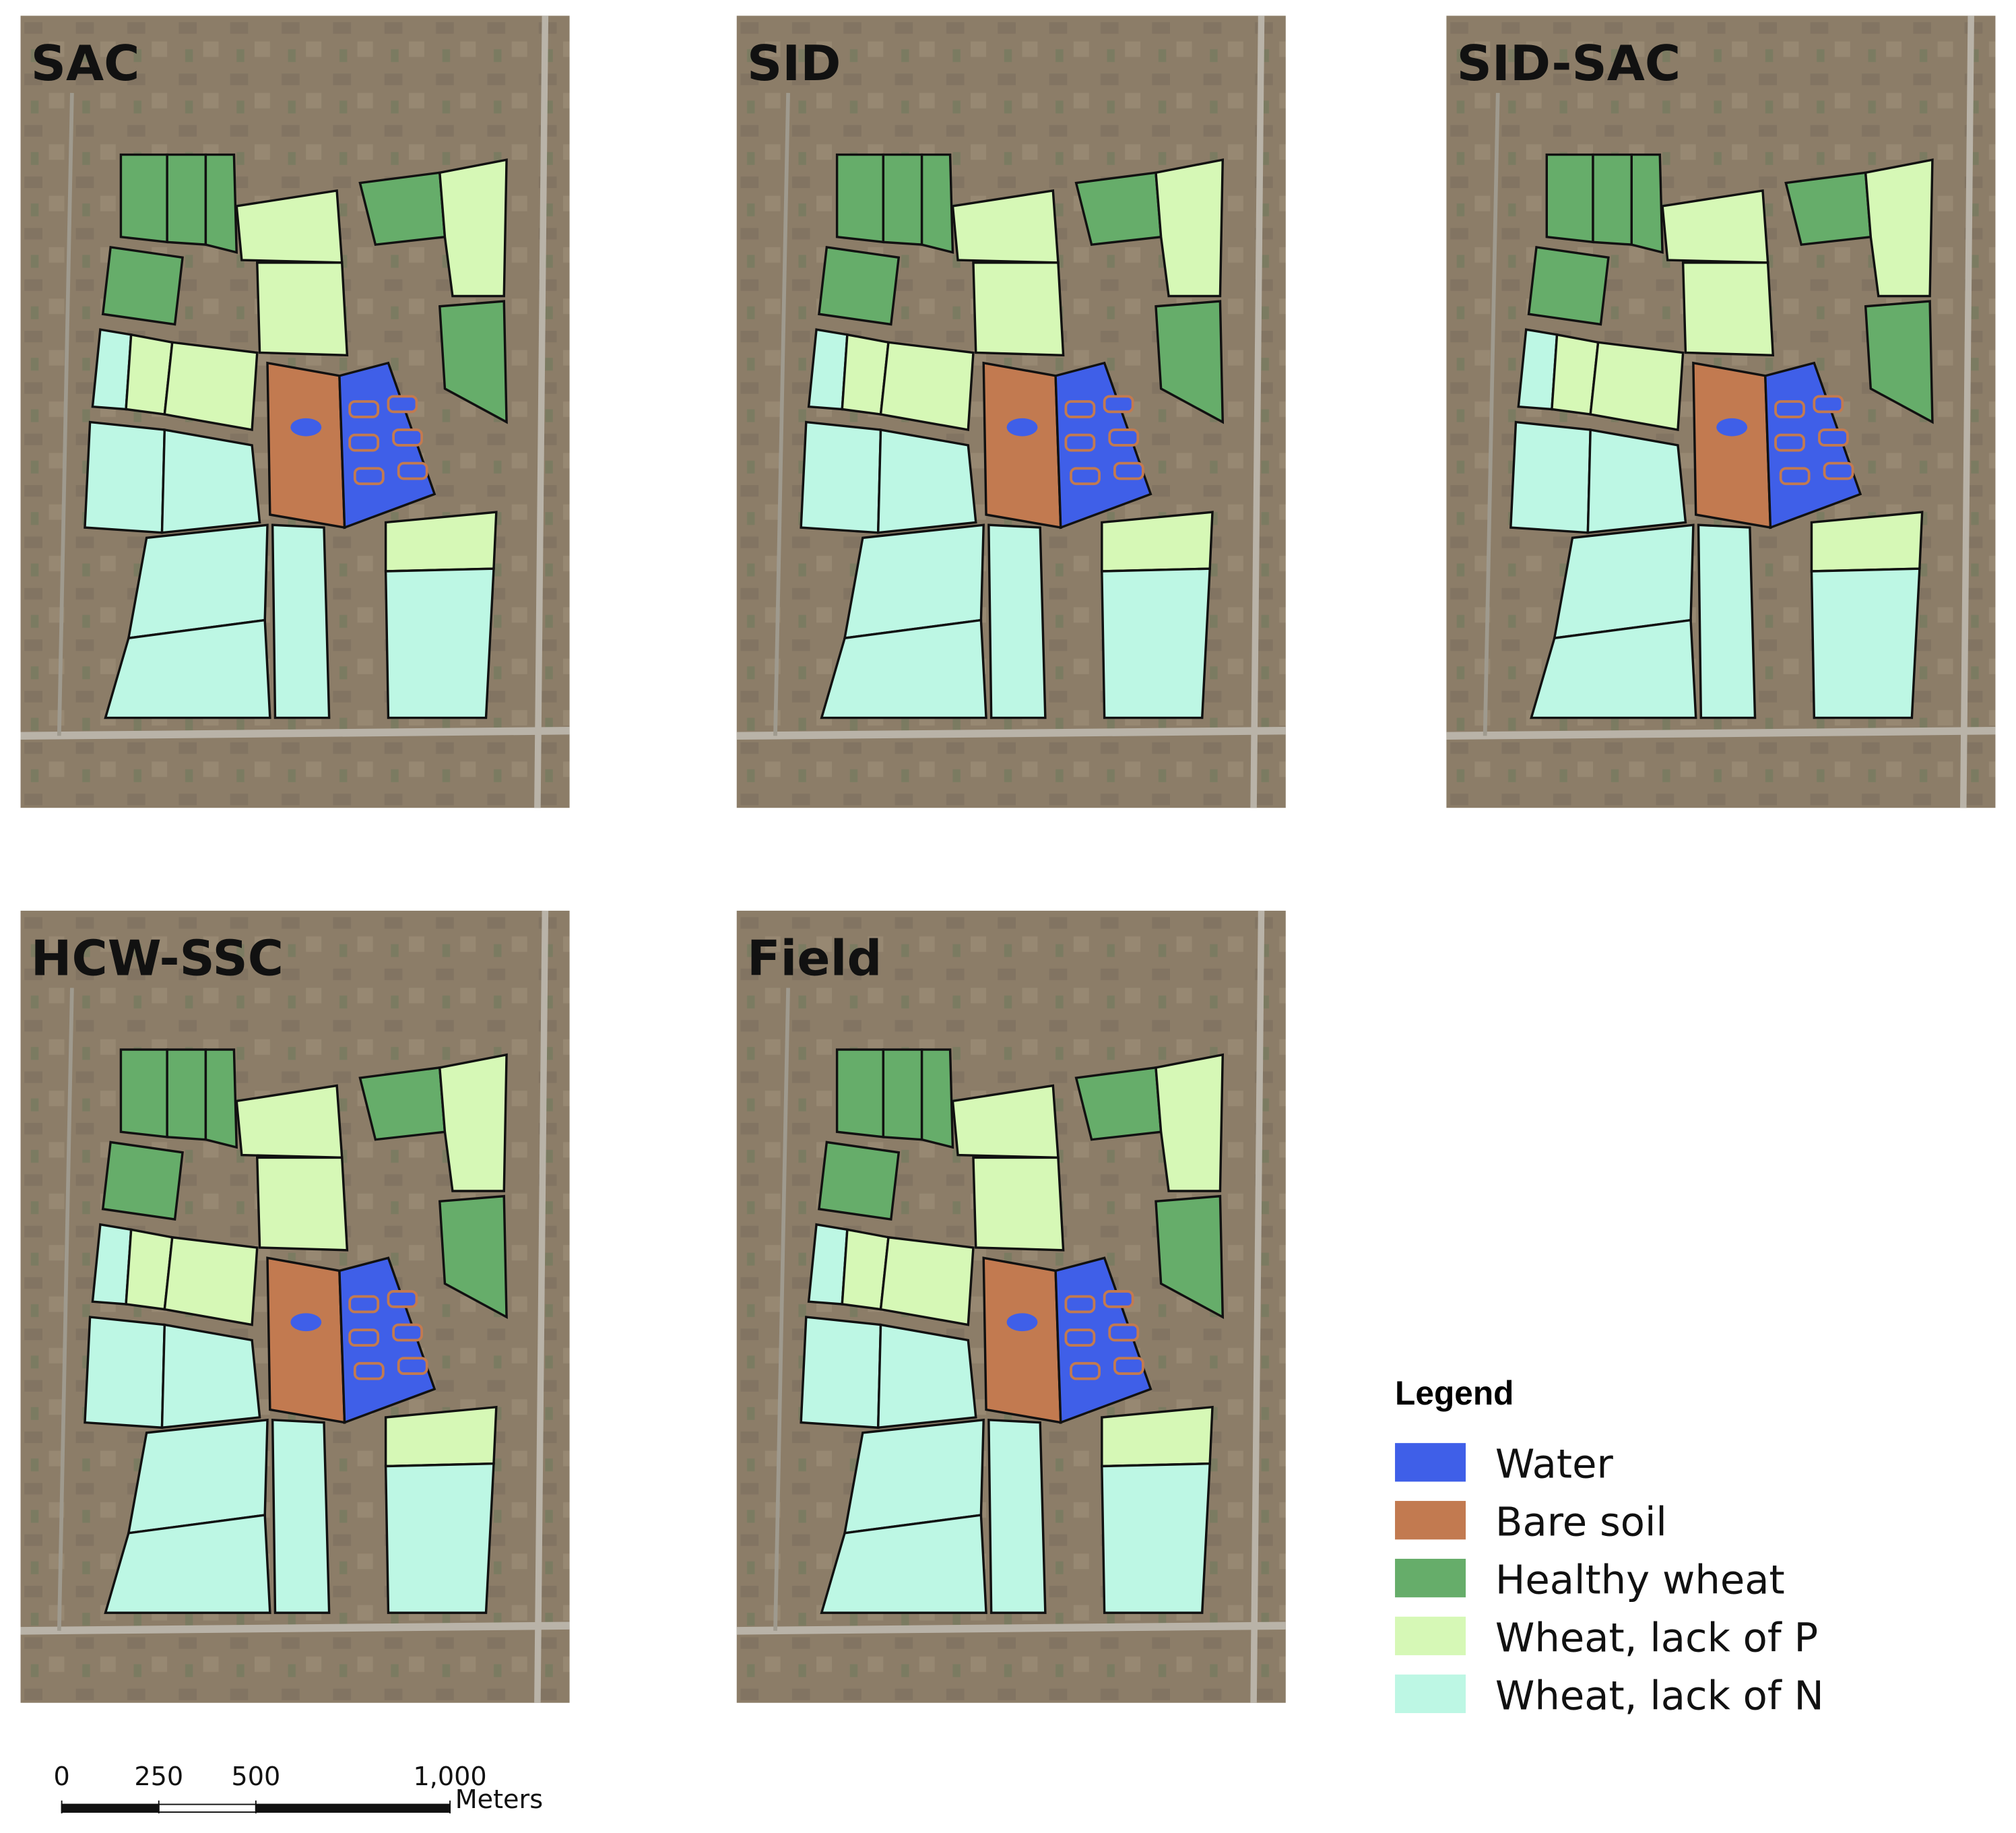  Describe the element at coordinates (1455, 1393) in the screenshot. I see `legend-title: Legend` at that location.